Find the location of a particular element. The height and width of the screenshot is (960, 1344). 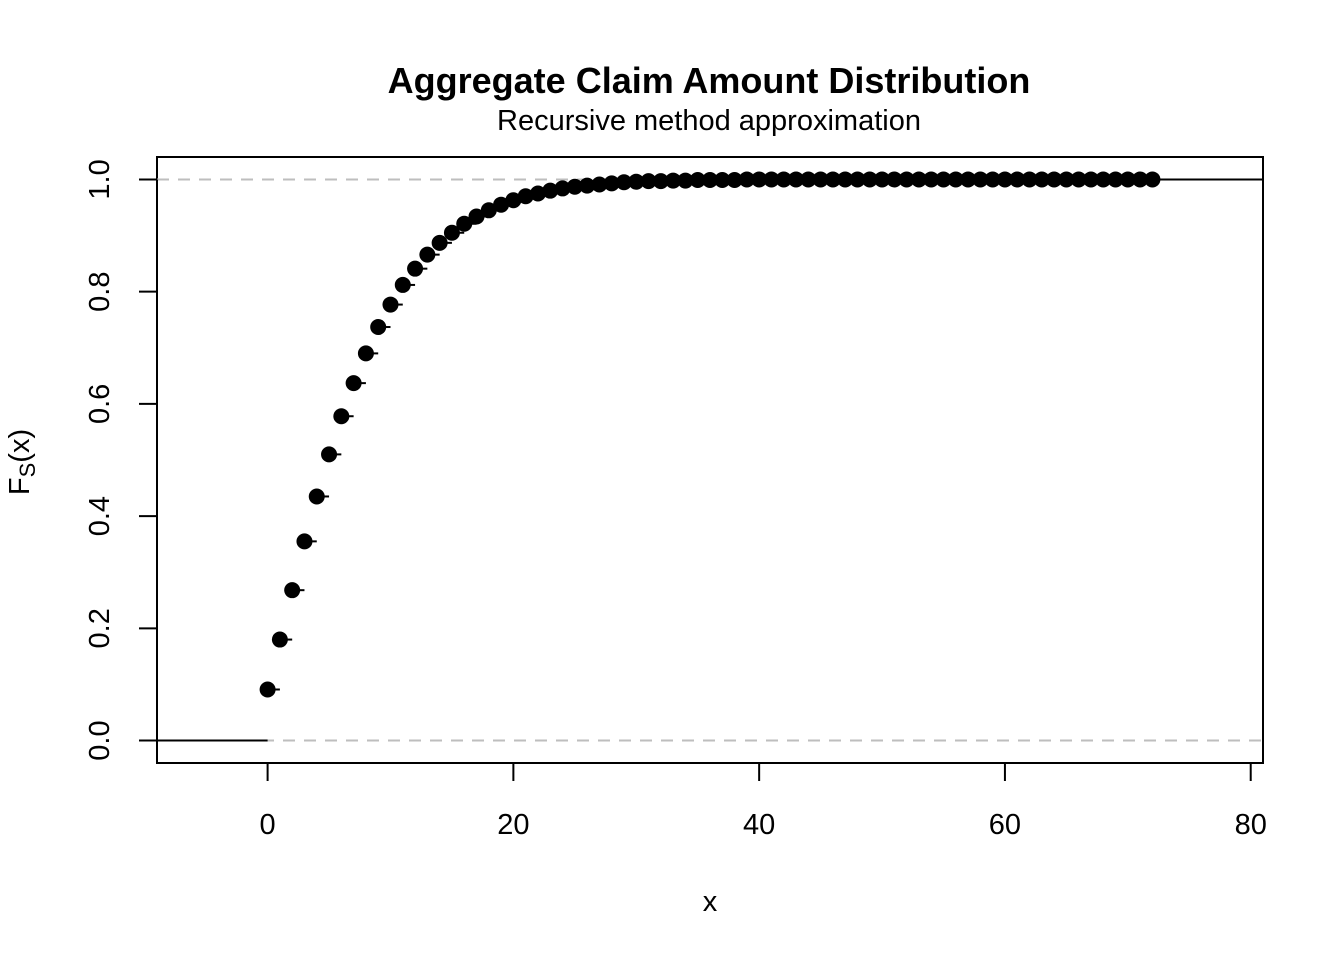

y-tick-label: 1.0 is located at coordinates (100, 179).